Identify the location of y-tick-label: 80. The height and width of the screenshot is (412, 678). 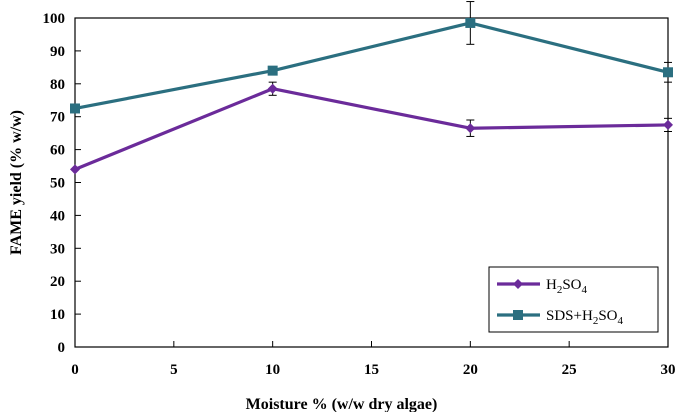
(57, 85).